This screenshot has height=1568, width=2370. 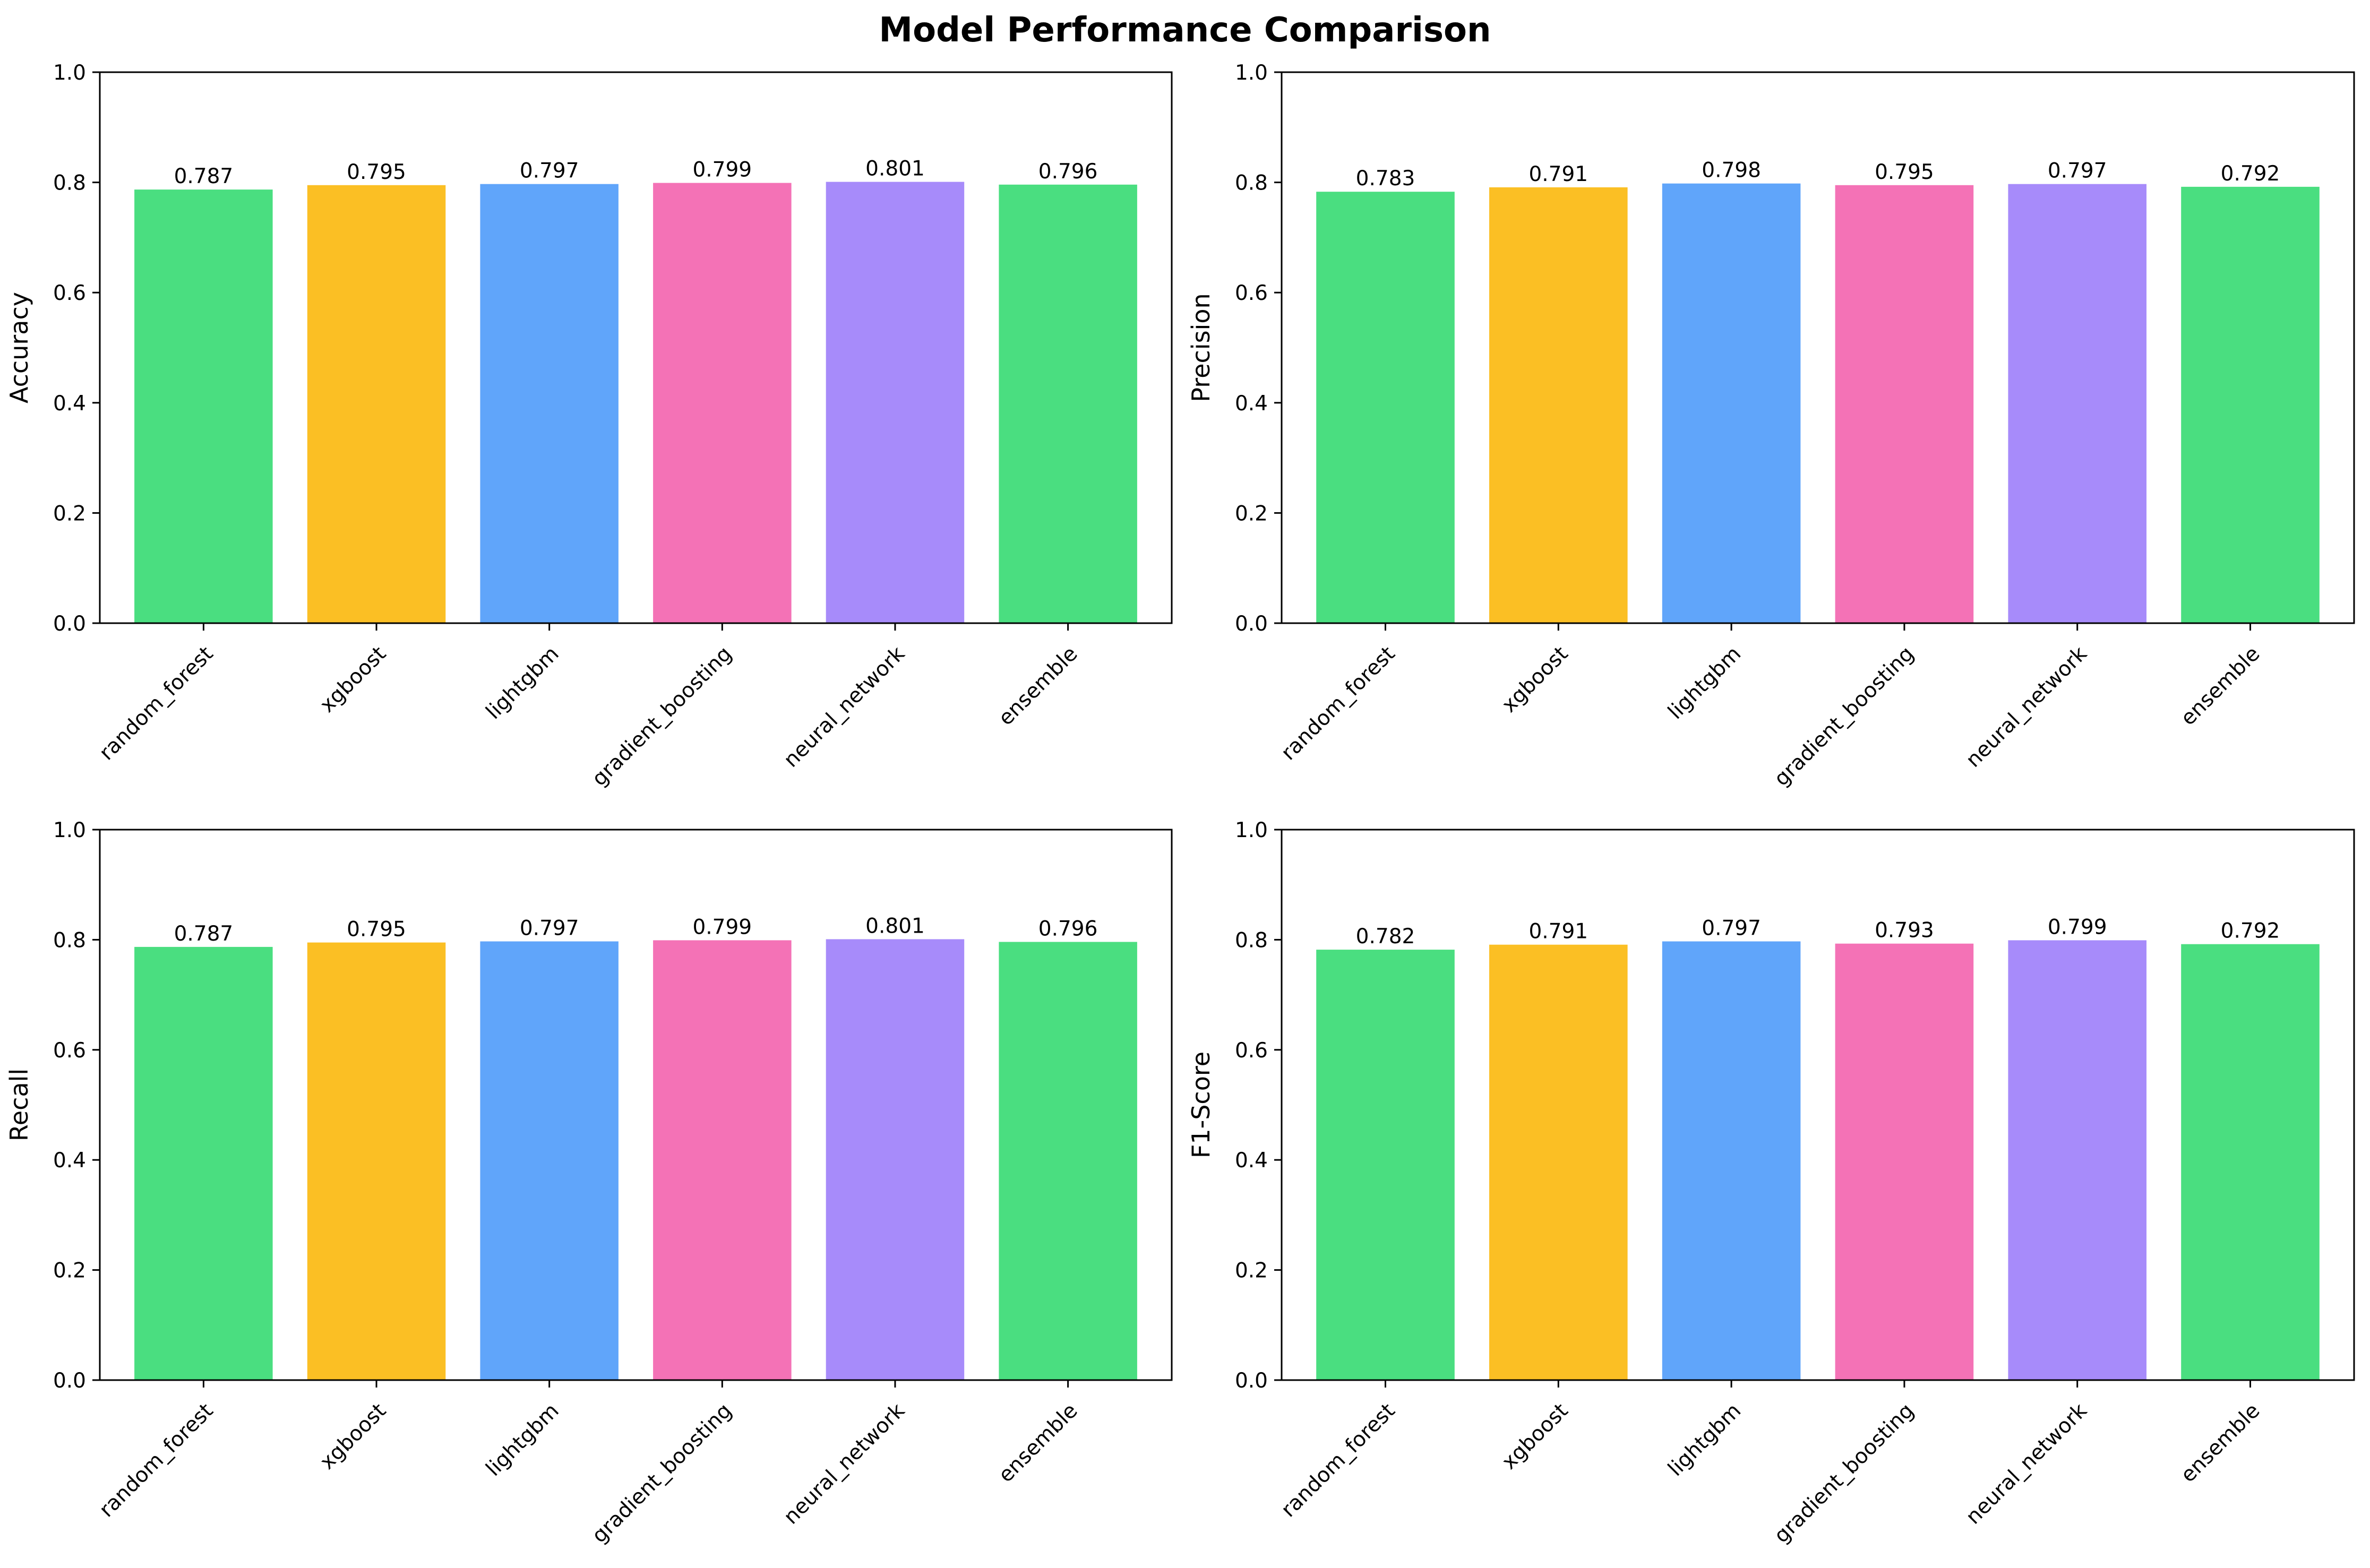 What do you see at coordinates (1904, 931) in the screenshot?
I see `bar-value-label: 0.793` at bounding box center [1904, 931].